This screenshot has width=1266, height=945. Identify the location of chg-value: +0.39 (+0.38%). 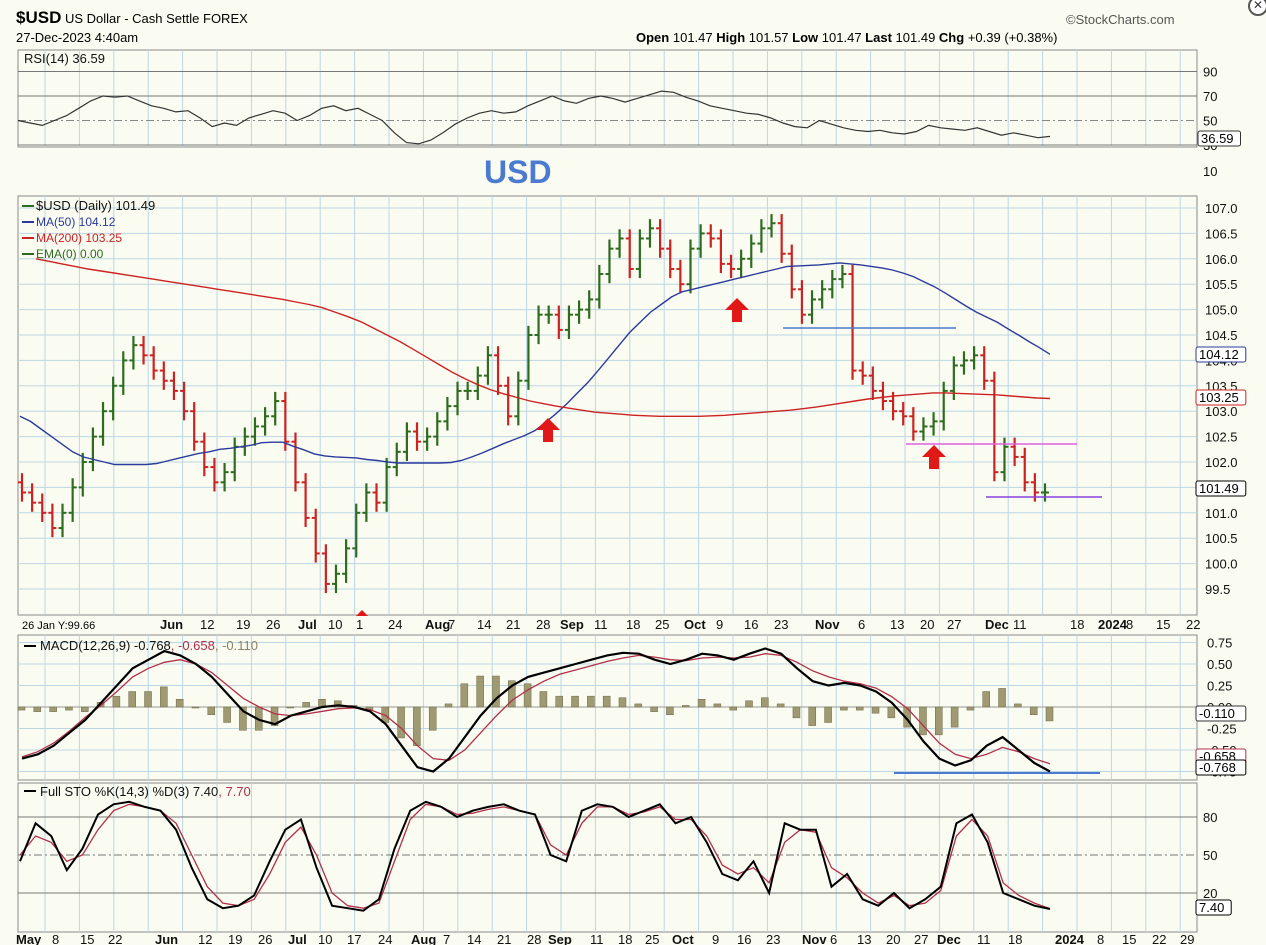
(1012, 37).